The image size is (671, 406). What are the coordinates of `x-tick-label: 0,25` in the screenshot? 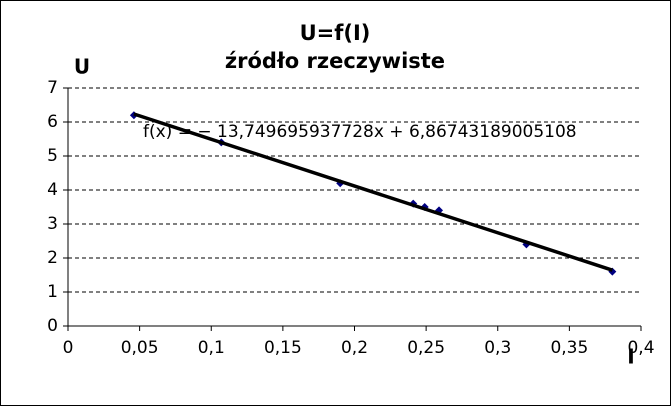 It's located at (426, 348).